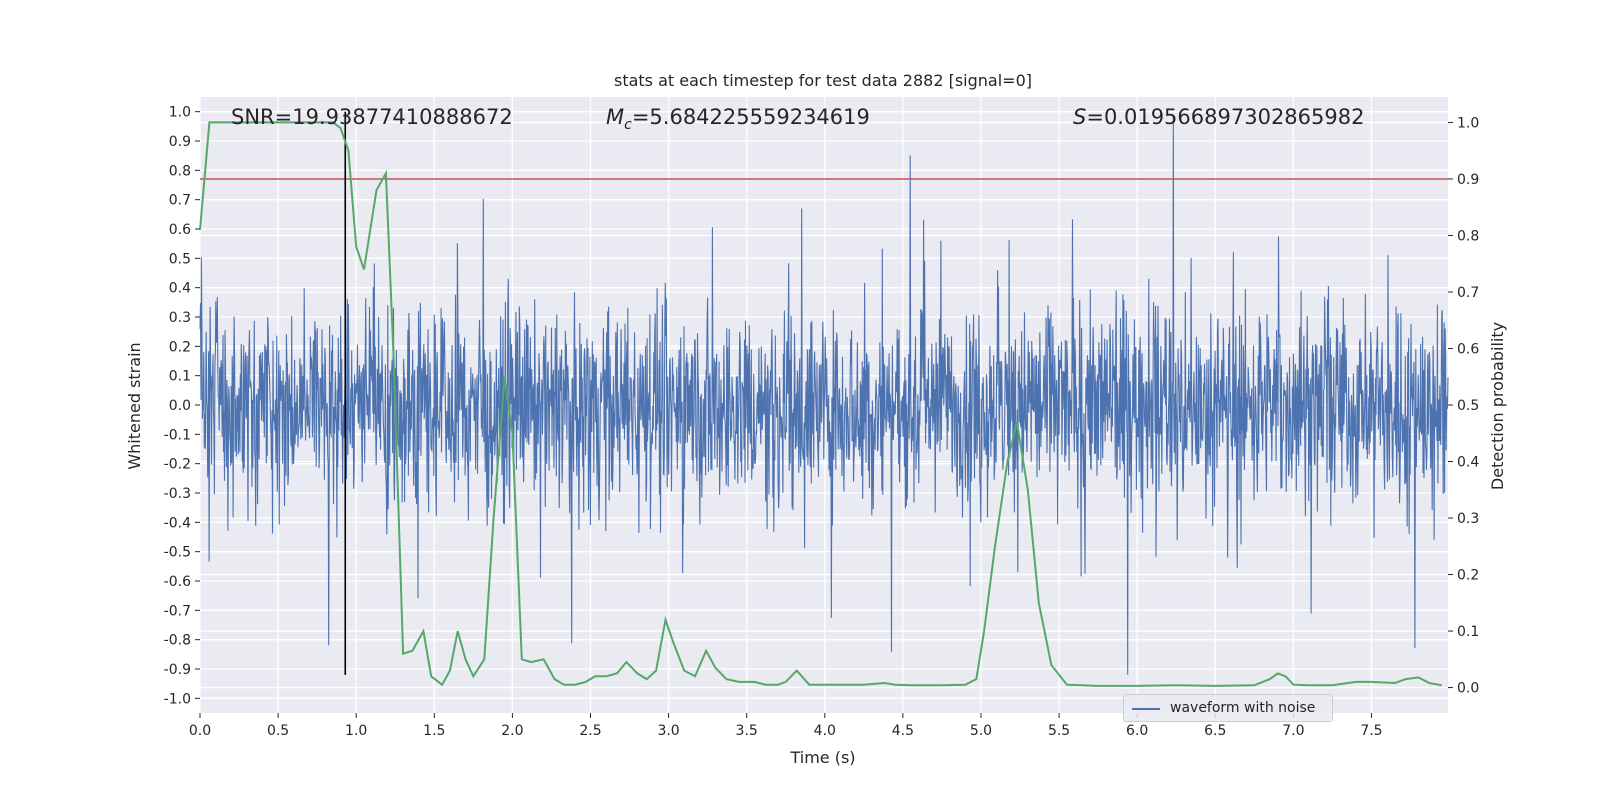 This screenshot has height=800, width=1600. I want to click on y-tick-label-right: 0.9, so click(1468, 180).